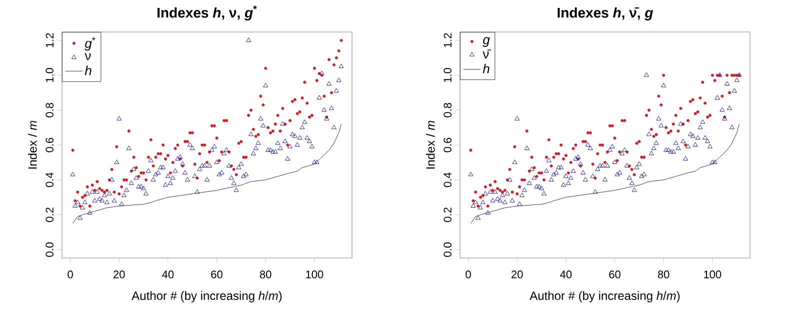 The height and width of the screenshot is (320, 798). I want to click on legend-label: g, so click(486, 42).